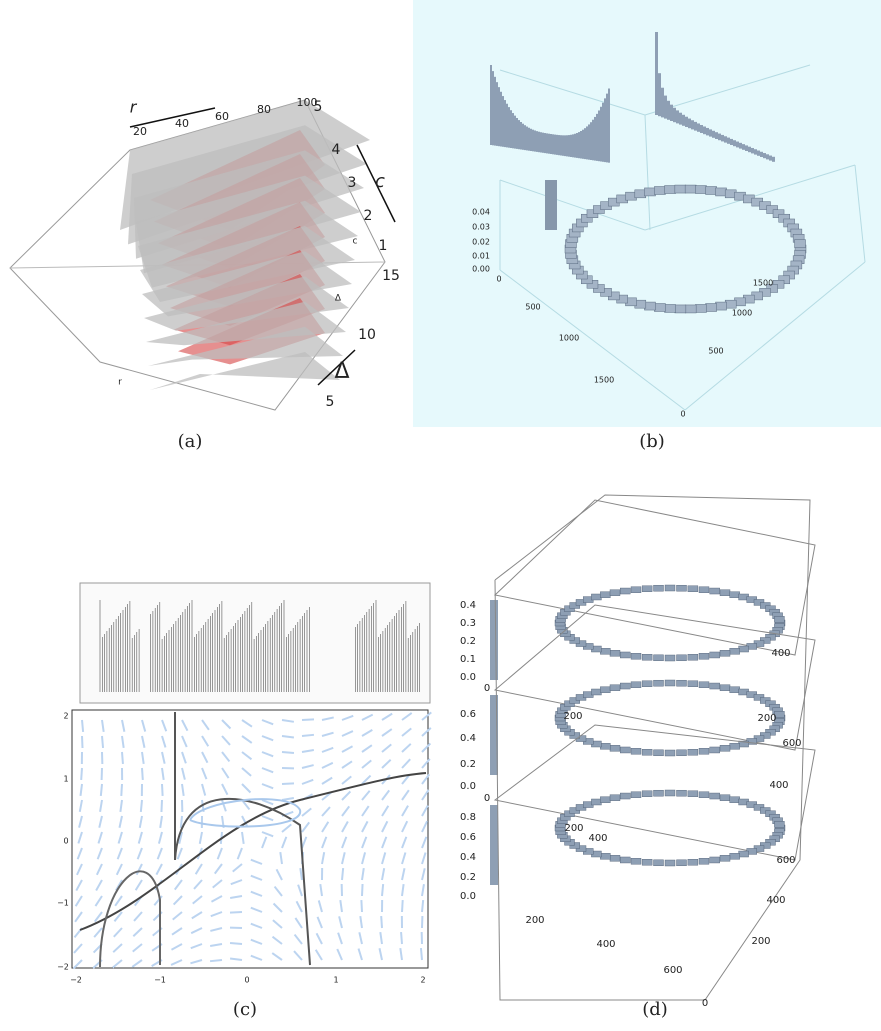 This screenshot has height=1031, width=881. Describe the element at coordinates (264, 109) in the screenshot. I see `tick-label: 80` at that location.